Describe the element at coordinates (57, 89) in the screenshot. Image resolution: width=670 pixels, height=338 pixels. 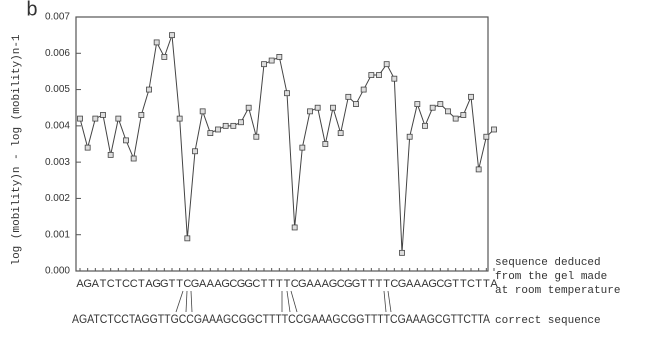
I see `y-tick-label: 0.005` at that location.